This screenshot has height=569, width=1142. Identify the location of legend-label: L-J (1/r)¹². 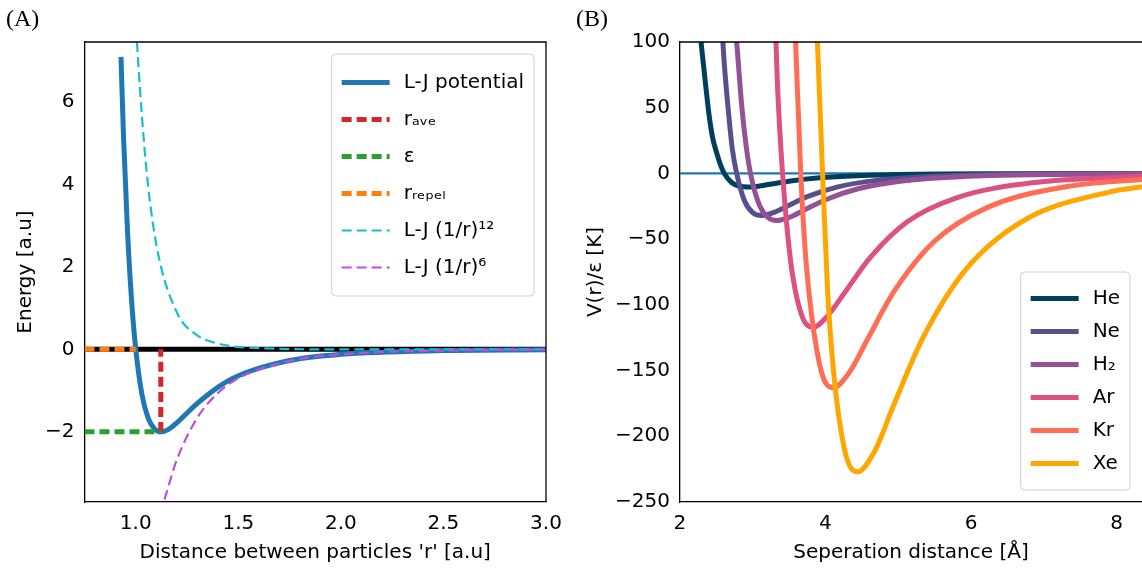
(449, 228).